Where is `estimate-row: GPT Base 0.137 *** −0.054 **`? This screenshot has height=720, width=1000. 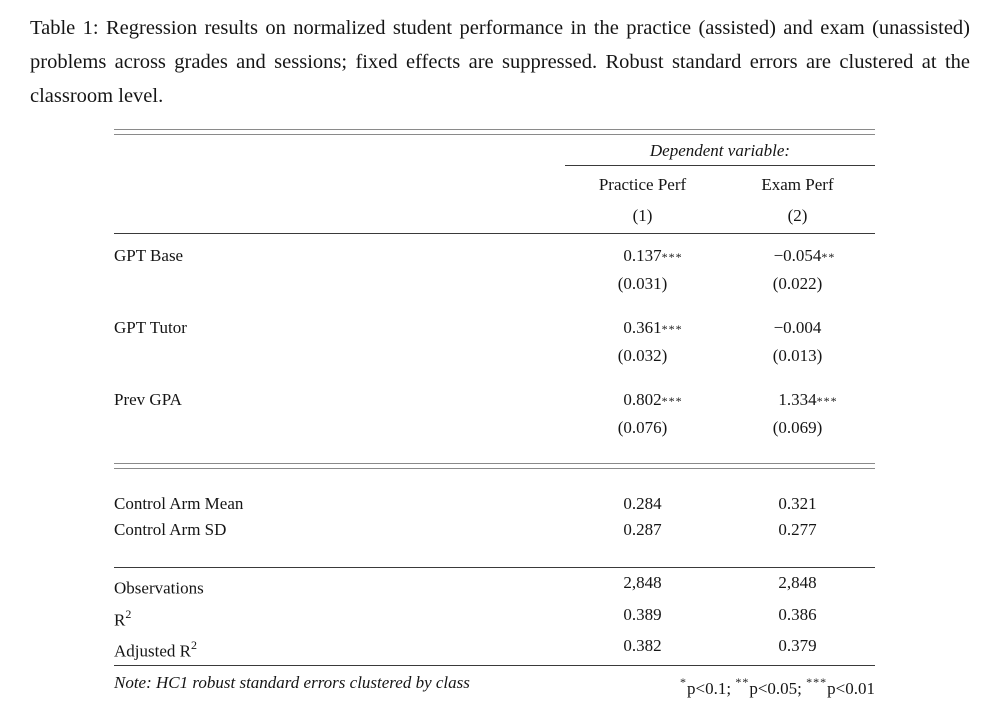 estimate-row: GPT Base 0.137 *** −0.054 ** is located at coordinates (494, 256).